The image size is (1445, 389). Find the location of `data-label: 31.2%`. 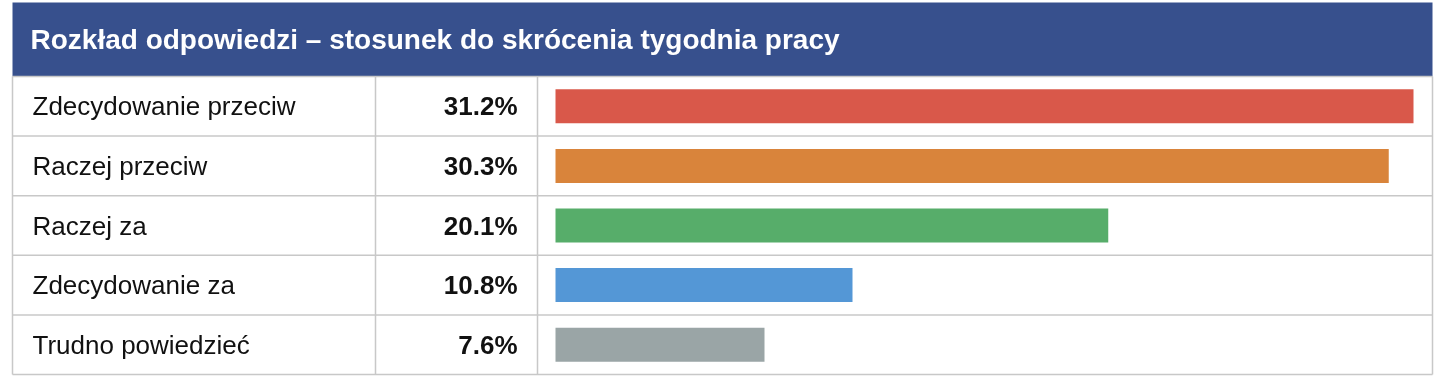

data-label: 31.2% is located at coordinates (480, 106).